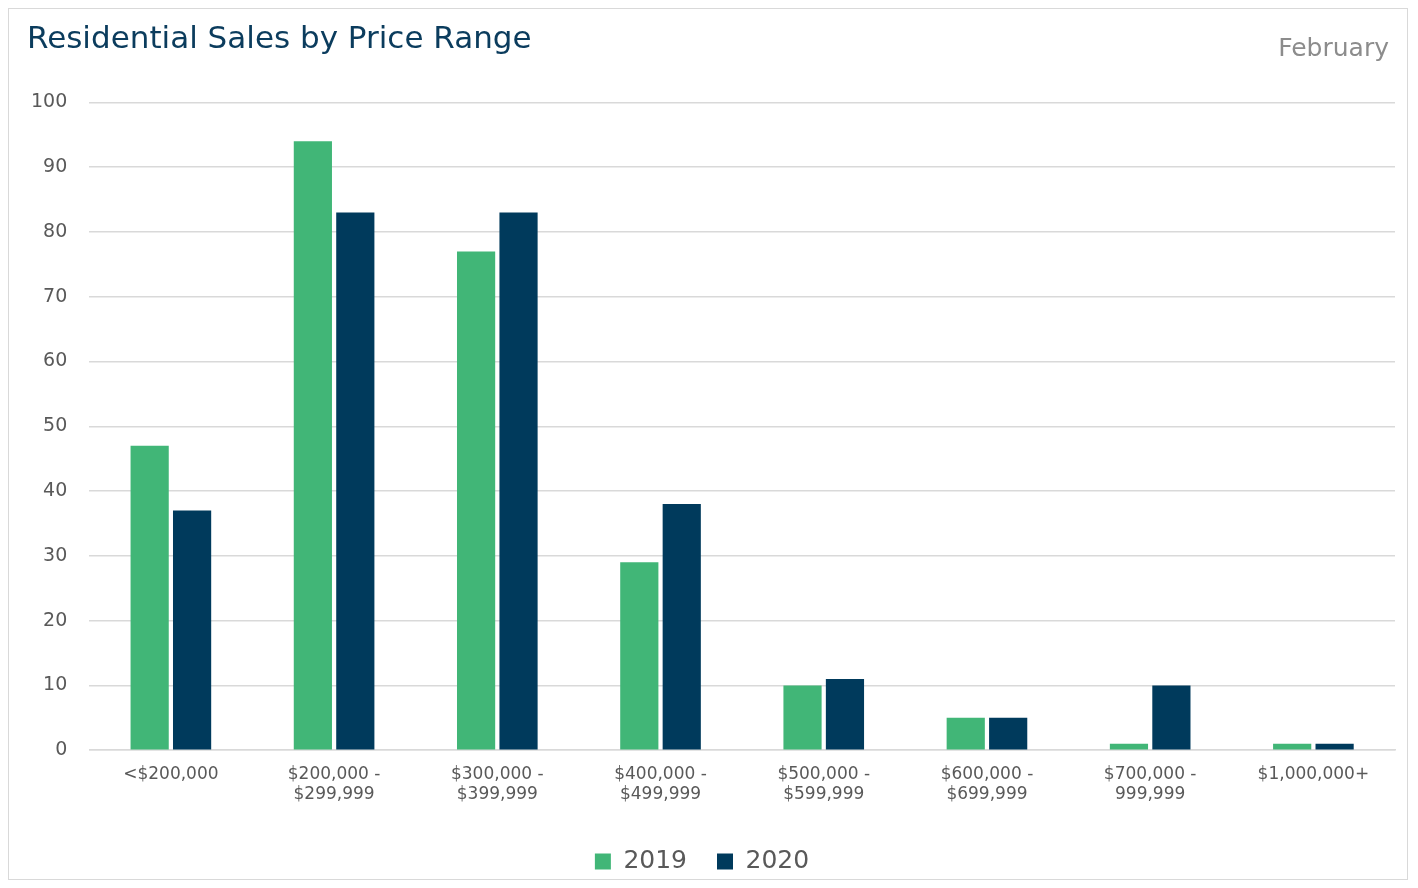  What do you see at coordinates (55, 683) in the screenshot?
I see `y-tick-label: 10` at bounding box center [55, 683].